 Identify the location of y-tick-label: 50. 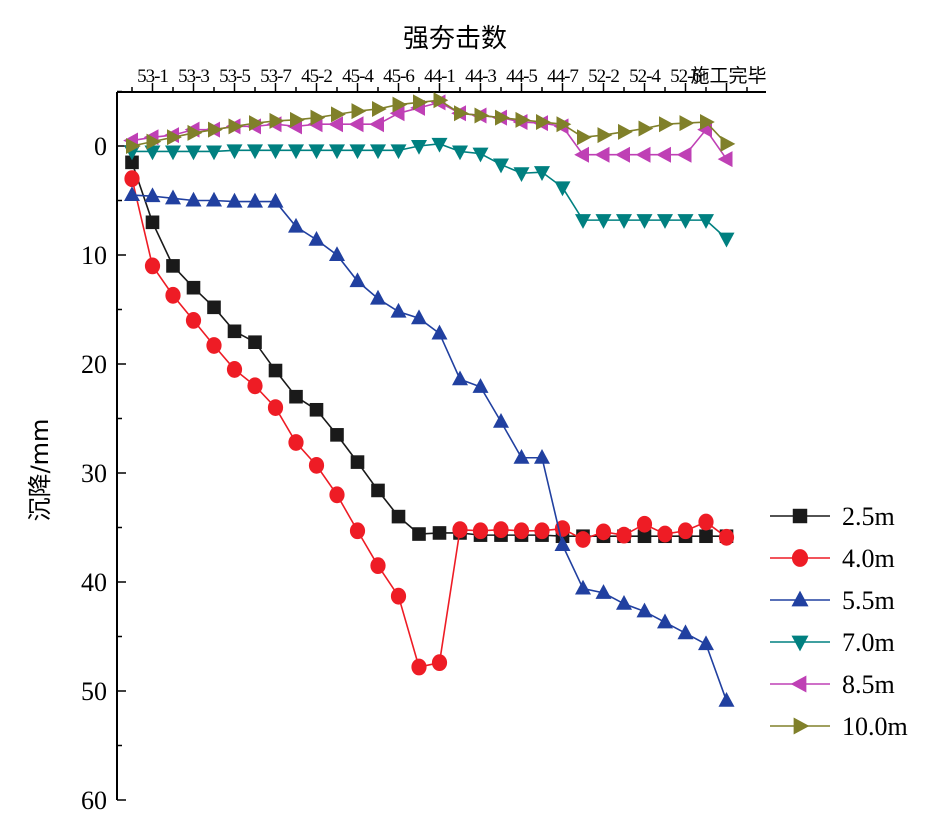
(94, 691).